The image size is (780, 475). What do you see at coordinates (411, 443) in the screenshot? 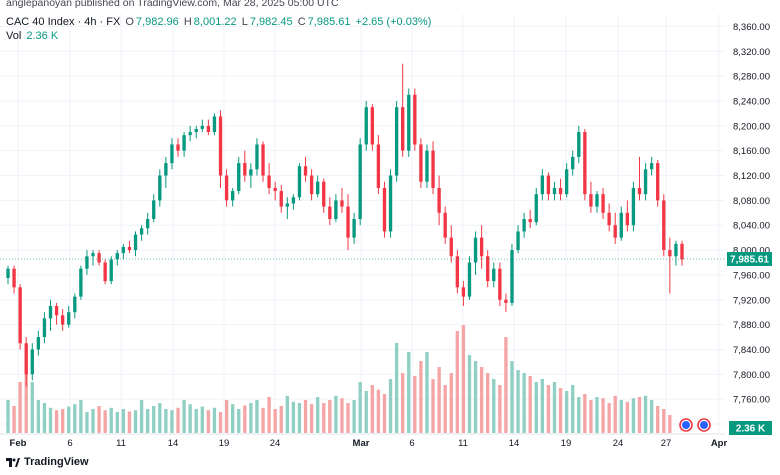
I see `x-tick-label: 6` at bounding box center [411, 443].